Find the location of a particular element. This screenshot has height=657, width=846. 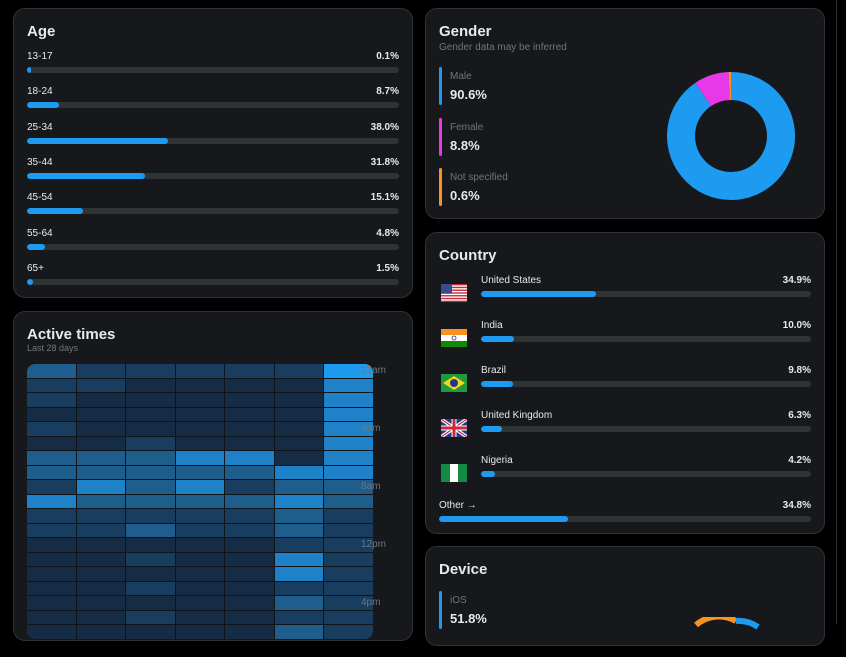

country-other-label: Other → is located at coordinates (458, 505).